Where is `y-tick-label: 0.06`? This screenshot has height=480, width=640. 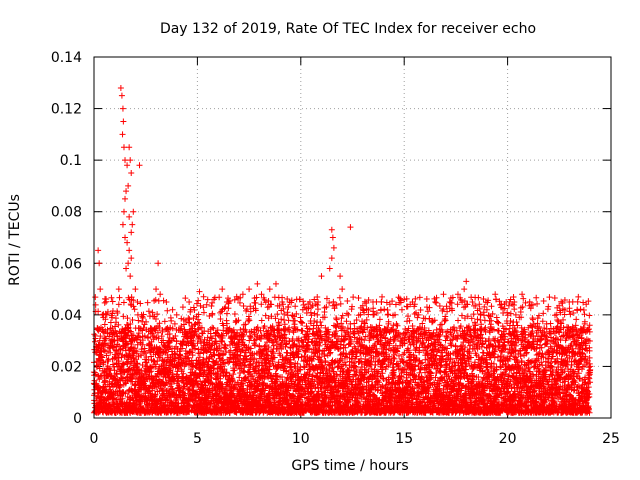 y-tick-label: 0.06 is located at coordinates (66, 264).